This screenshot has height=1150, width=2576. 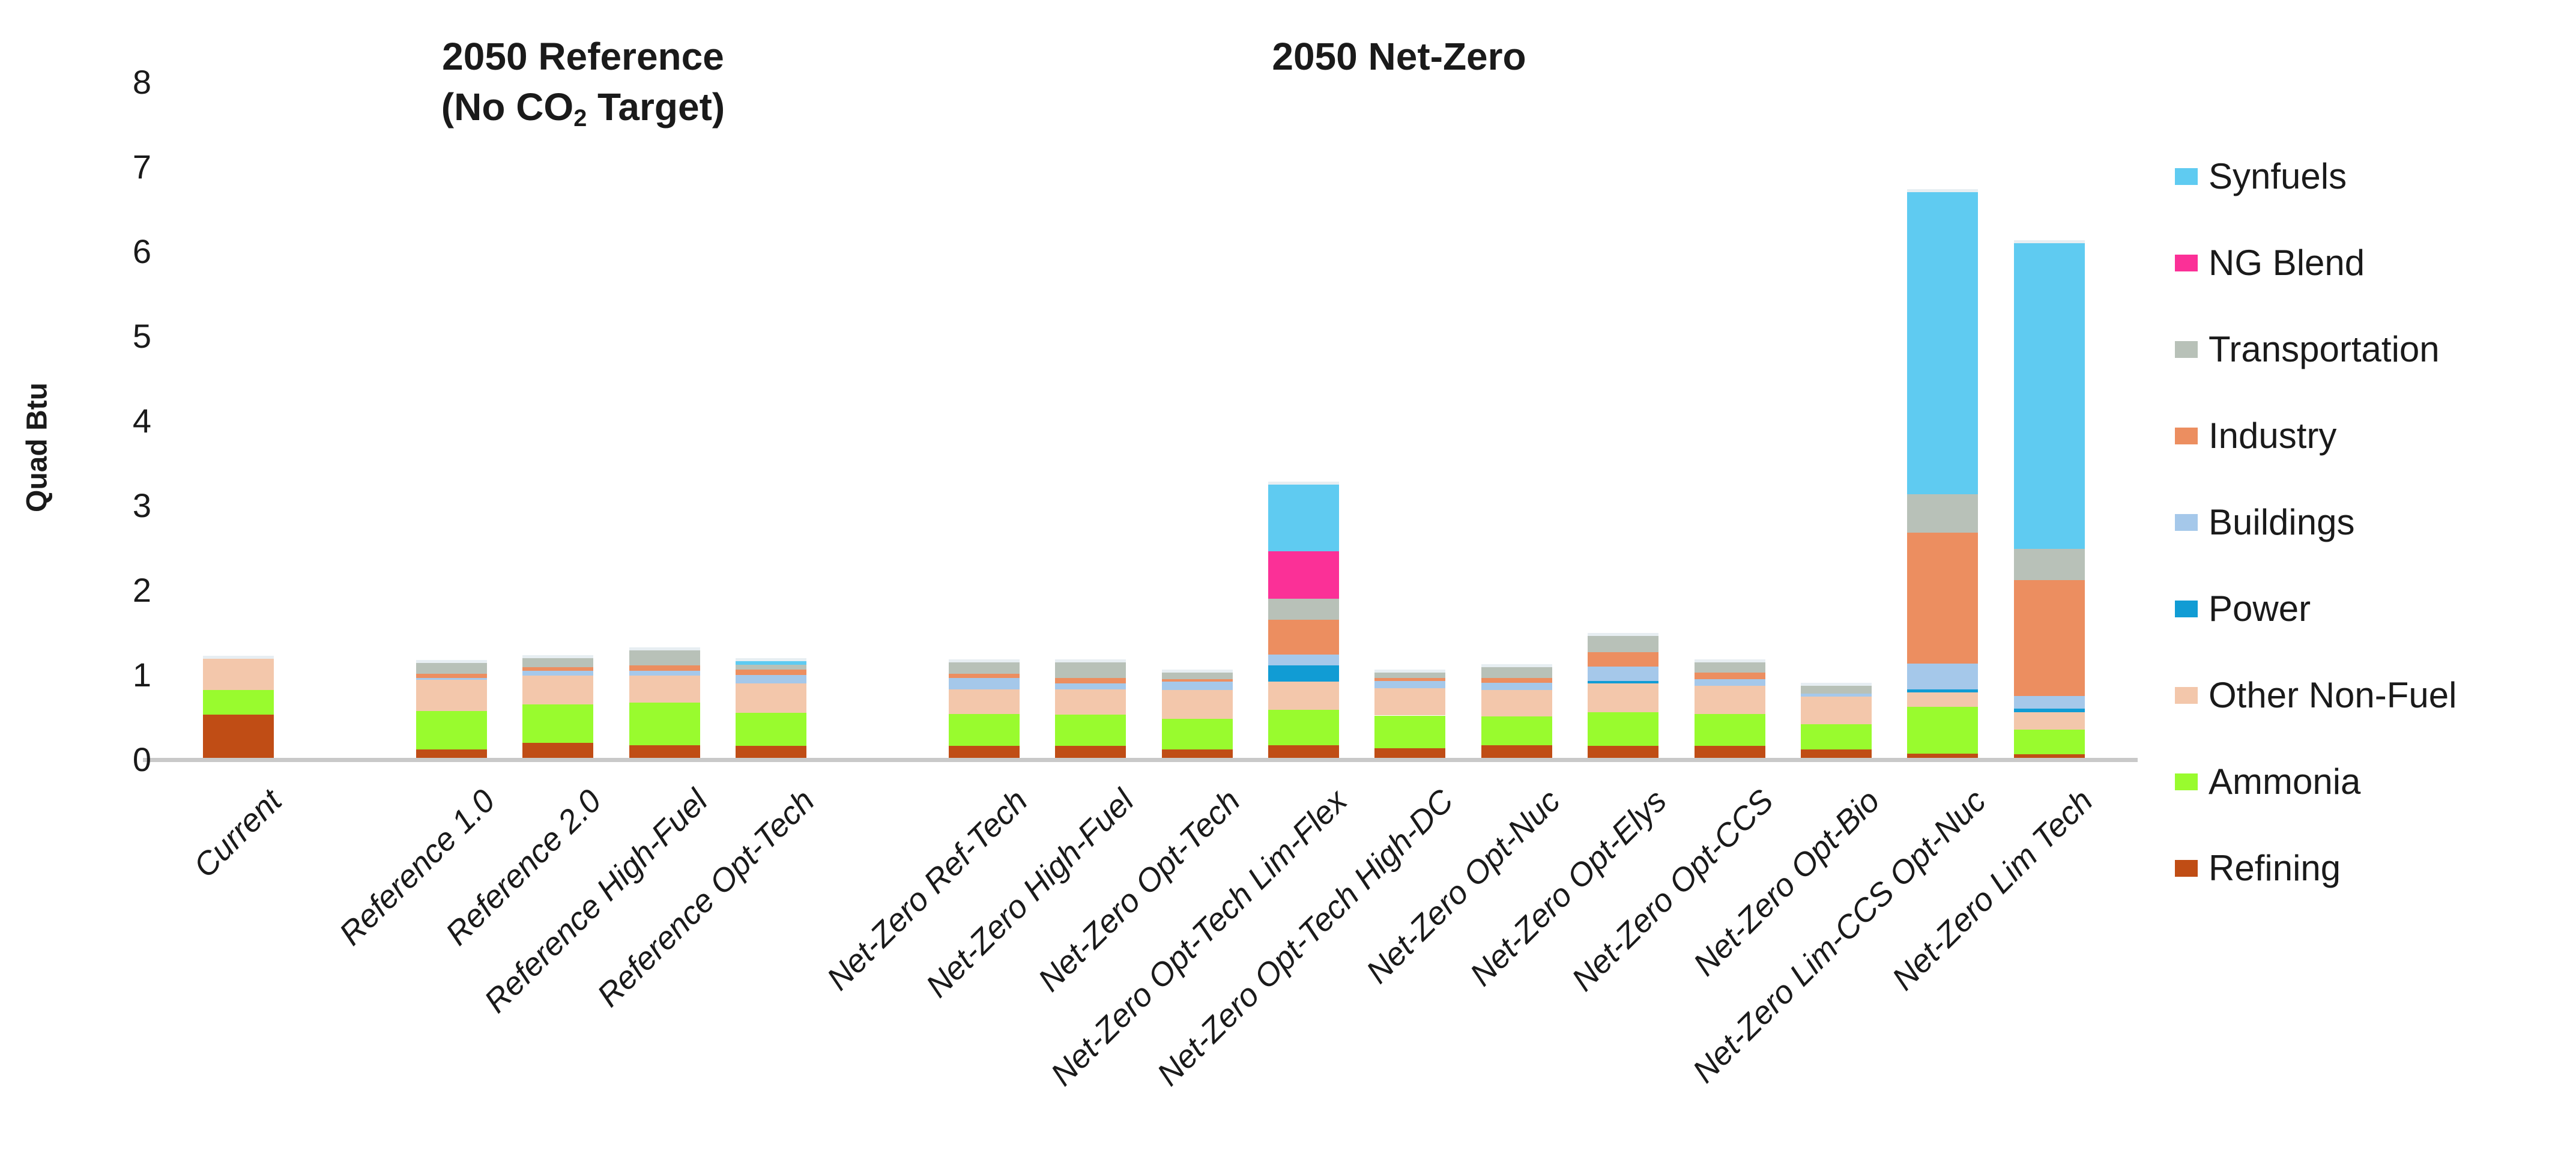 What do you see at coordinates (2307, 349) in the screenshot?
I see `legend-item-transportation: Transportation` at bounding box center [2307, 349].